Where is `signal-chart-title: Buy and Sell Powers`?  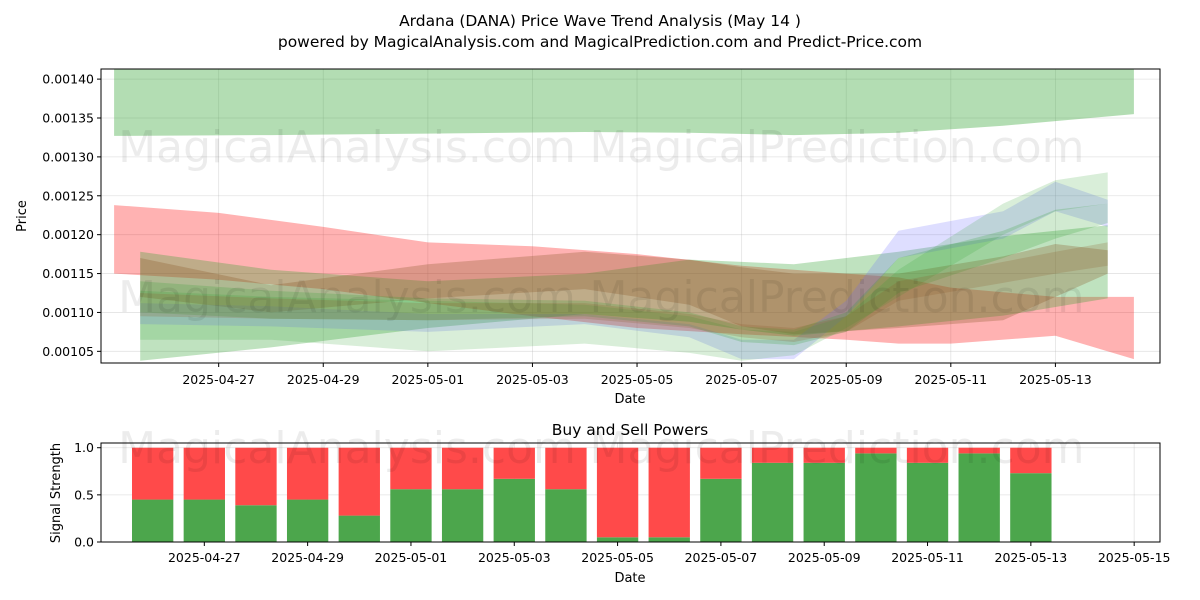 signal-chart-title: Buy and Sell Powers is located at coordinates (630, 430).